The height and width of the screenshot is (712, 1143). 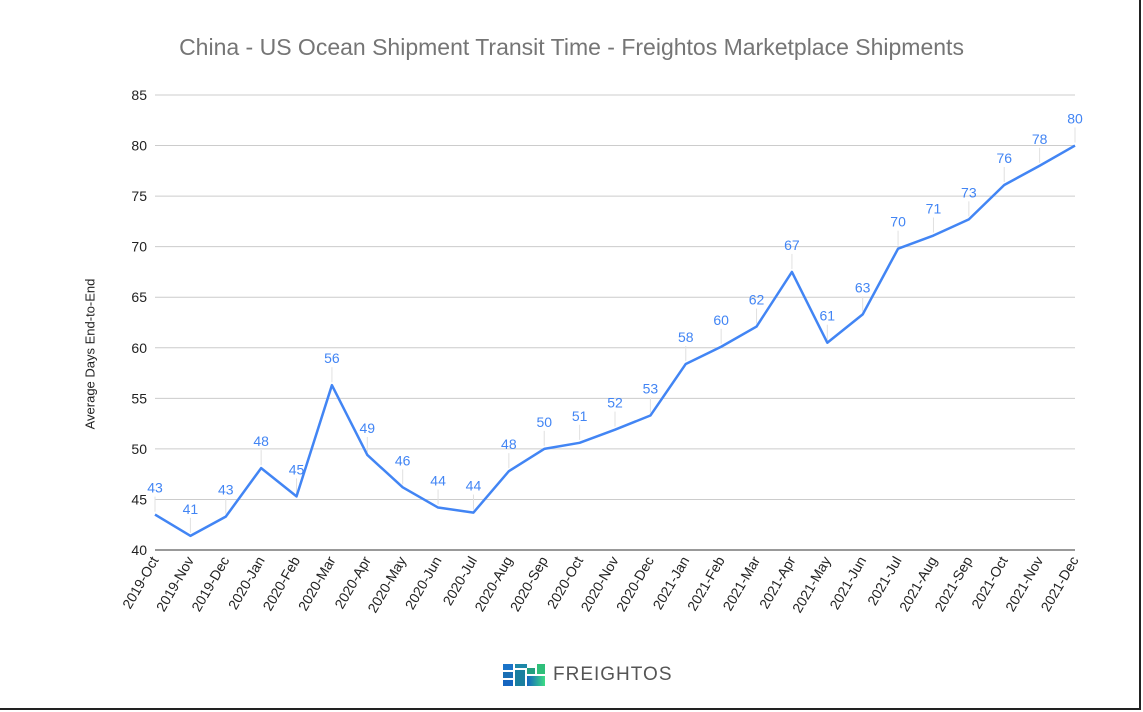 I want to click on y-tick-label: 70, so click(x=139, y=247).